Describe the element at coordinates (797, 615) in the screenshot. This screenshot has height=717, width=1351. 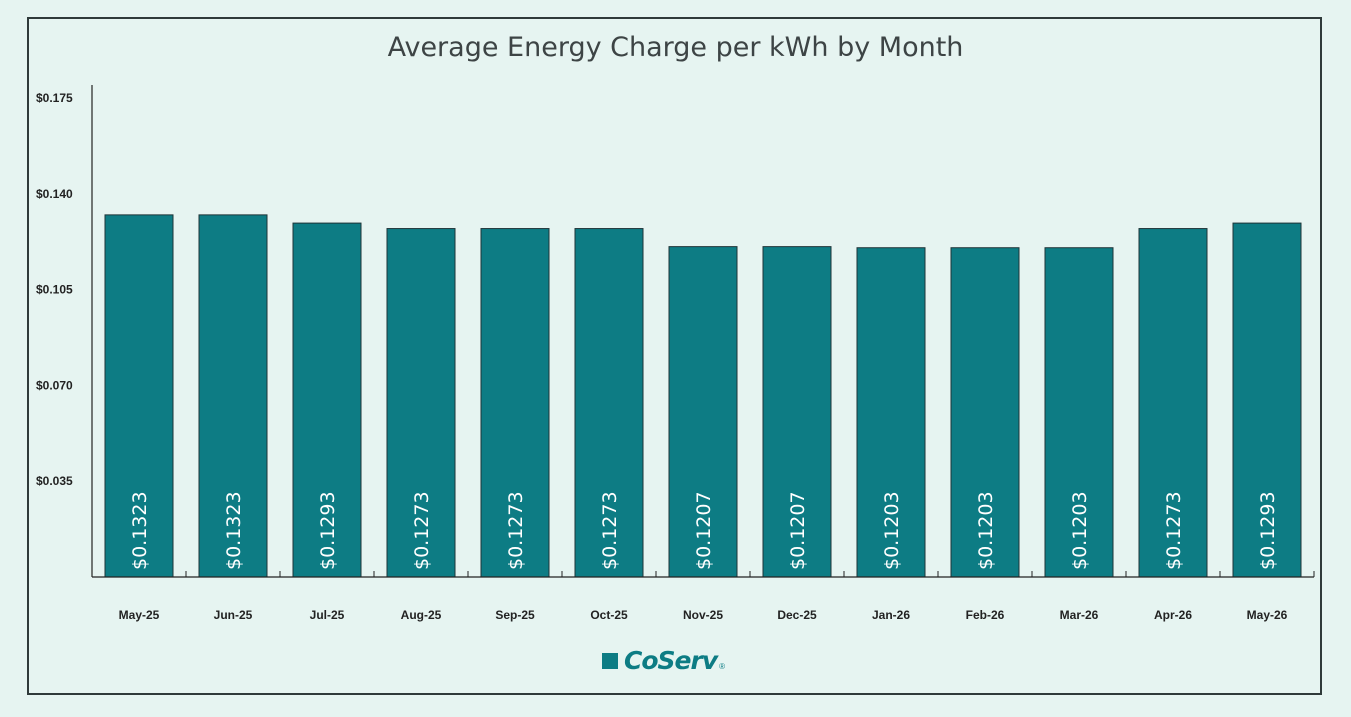
I see `x-tick-label: Dec-25` at that location.